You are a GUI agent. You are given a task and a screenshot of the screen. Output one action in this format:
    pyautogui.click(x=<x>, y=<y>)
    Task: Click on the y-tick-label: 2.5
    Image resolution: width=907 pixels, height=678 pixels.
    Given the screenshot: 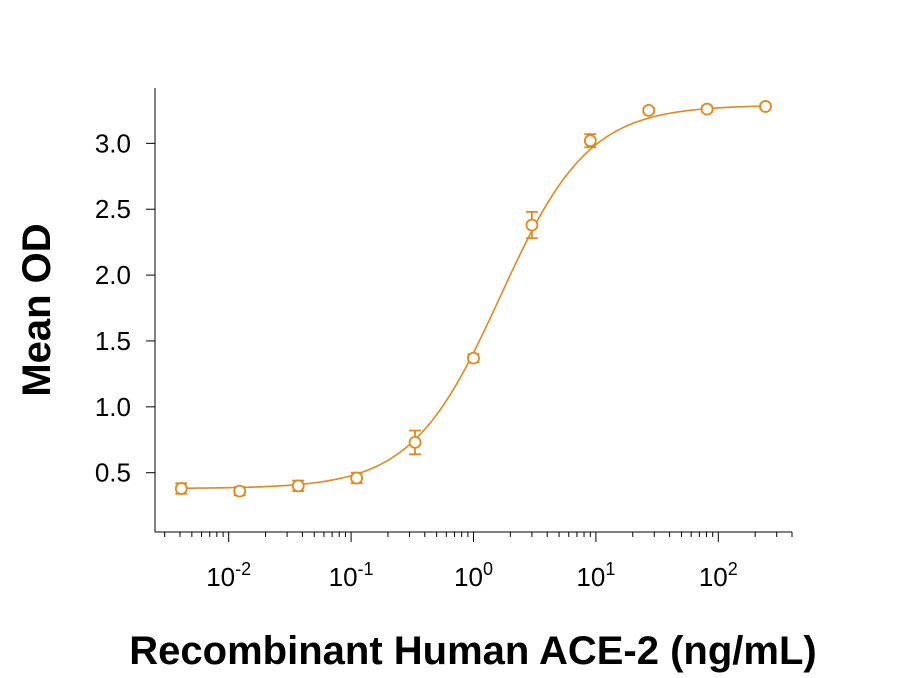 What is the action you would take?
    pyautogui.click(x=113, y=209)
    